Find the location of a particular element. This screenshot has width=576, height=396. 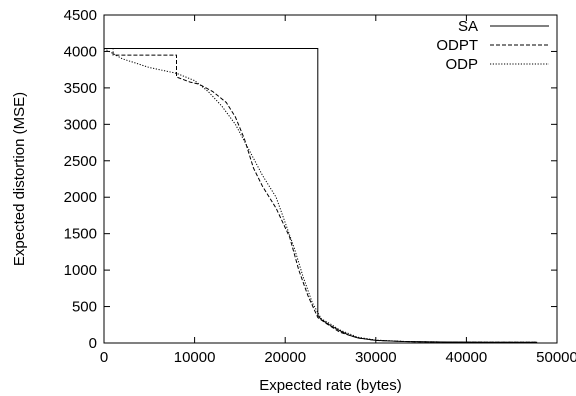

x-tick-label: 10000 is located at coordinates (195, 357).